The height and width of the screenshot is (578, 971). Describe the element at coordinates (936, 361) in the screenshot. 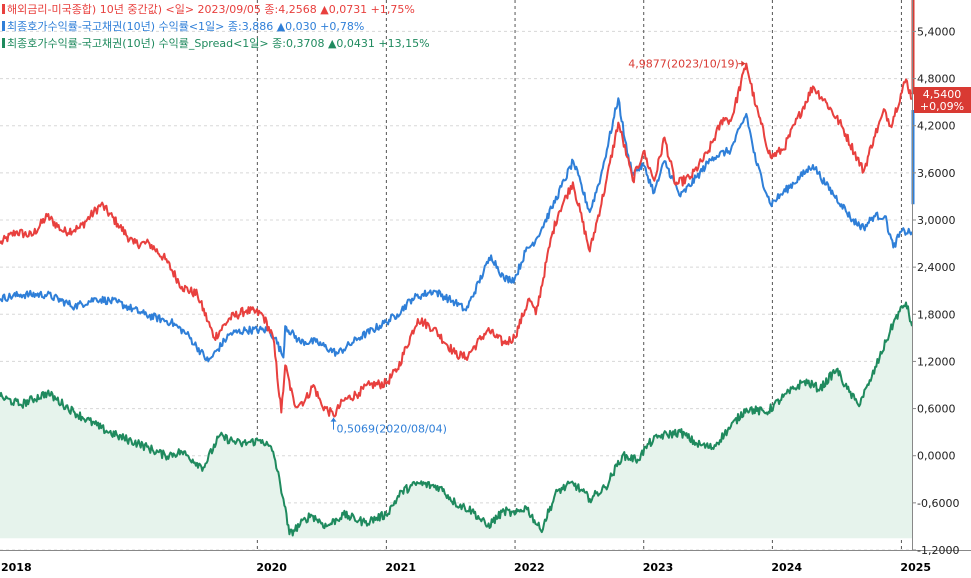

I see `y-tick-label: 1,2000` at that location.